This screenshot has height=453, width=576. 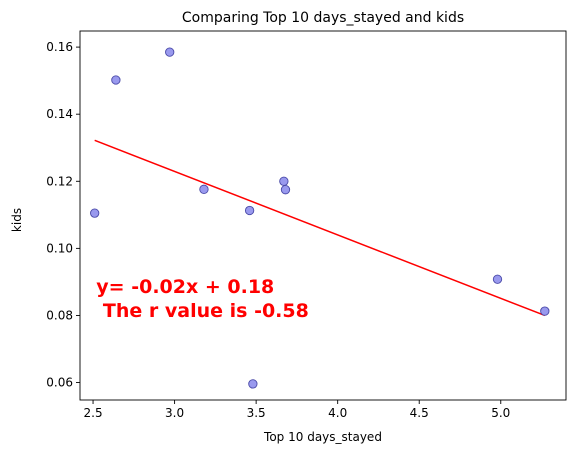 I want to click on y-tick-label-4: 0.12, so click(x=59, y=181).